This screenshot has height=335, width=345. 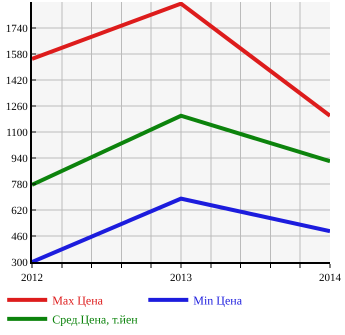 What do you see at coordinates (19, 184) in the screenshot?
I see `y-tick-label: 780` at bounding box center [19, 184].